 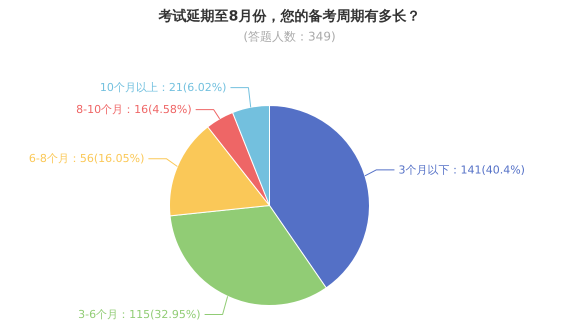 I want to click on slice-label: 3个月以下：141(40.4%), so click(x=461, y=169).